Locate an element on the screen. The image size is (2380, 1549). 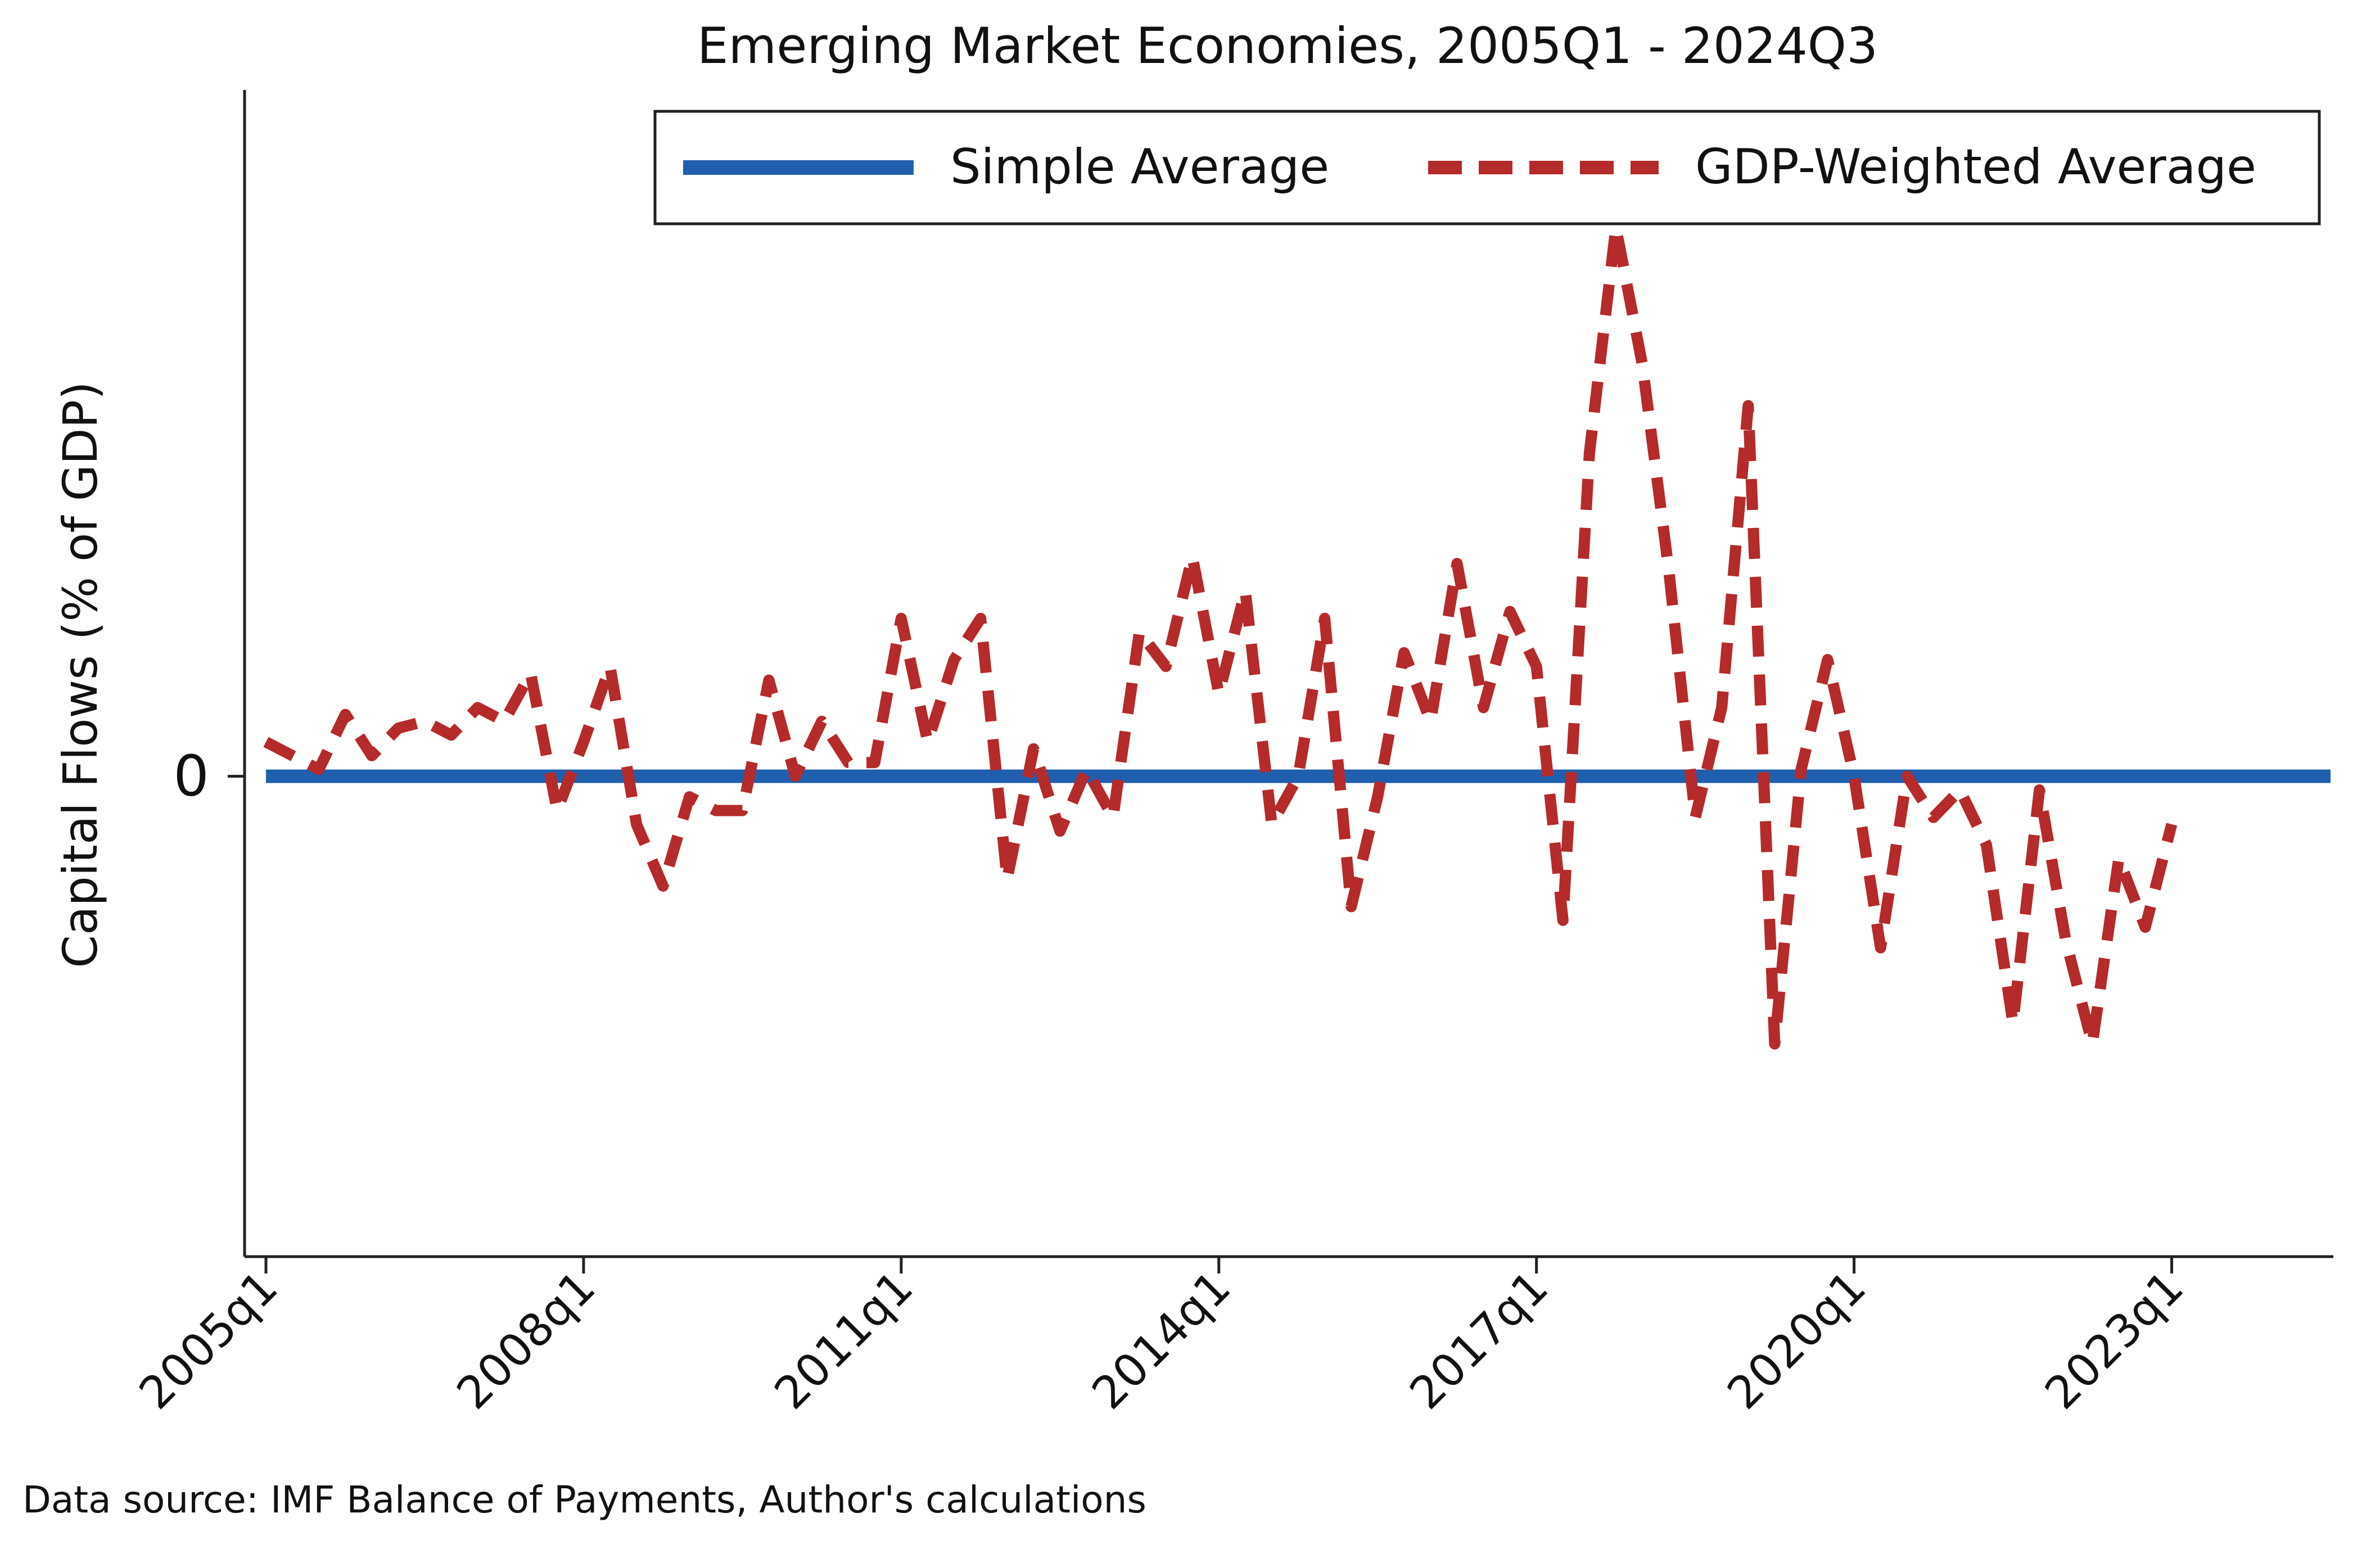
y-axis-label: Capital Flows (% of GDP) is located at coordinates (80, 674).